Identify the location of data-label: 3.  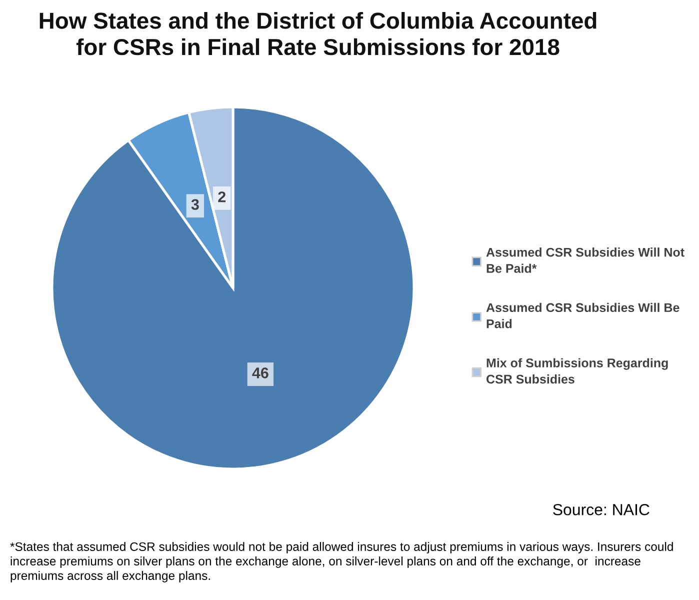
(195, 204).